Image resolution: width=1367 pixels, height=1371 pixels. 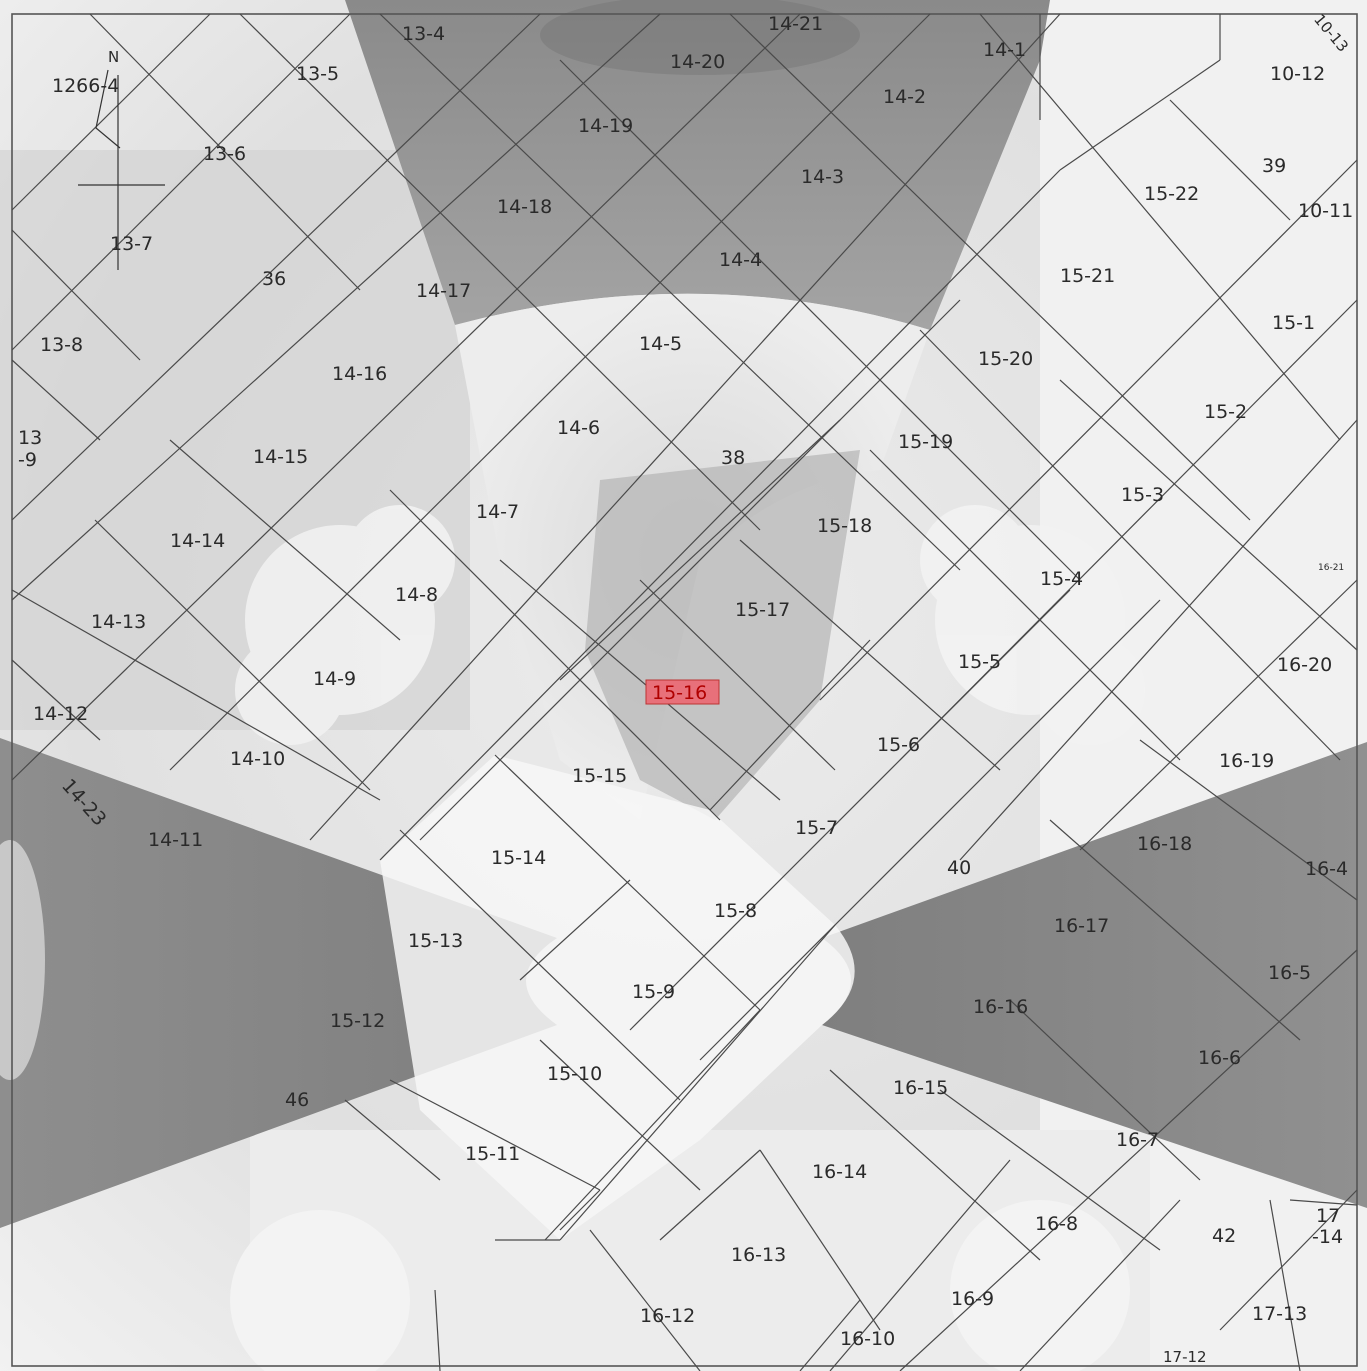 What do you see at coordinates (1061, 579) in the screenshot?
I see `parcel-label: 15-4` at bounding box center [1061, 579].